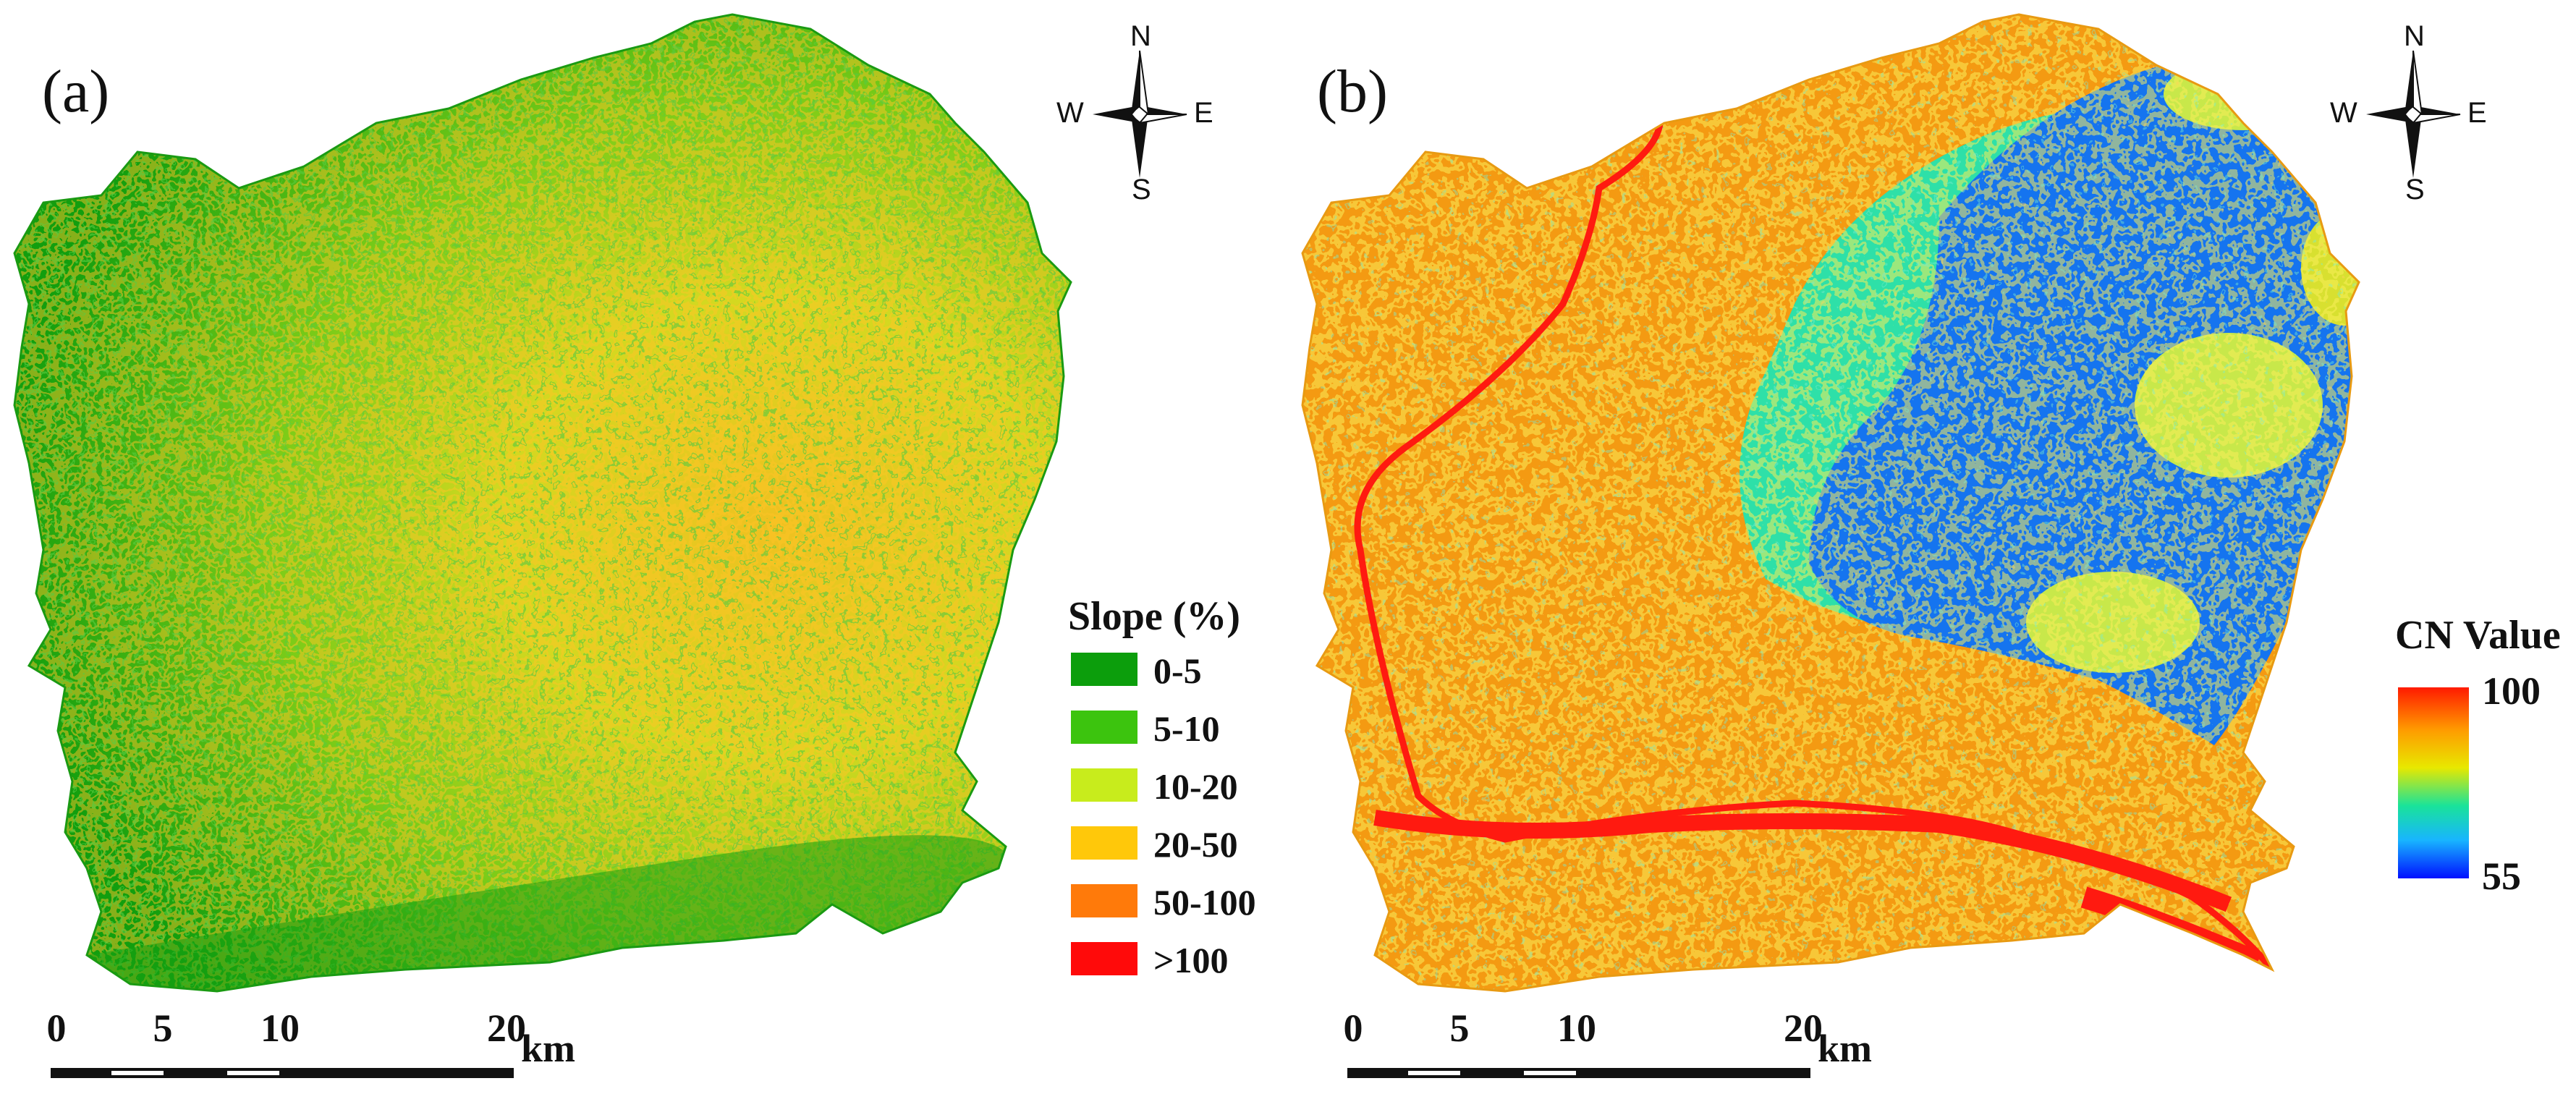  Describe the element at coordinates (1352, 91) in the screenshot. I see `panel-label: (b)` at that location.